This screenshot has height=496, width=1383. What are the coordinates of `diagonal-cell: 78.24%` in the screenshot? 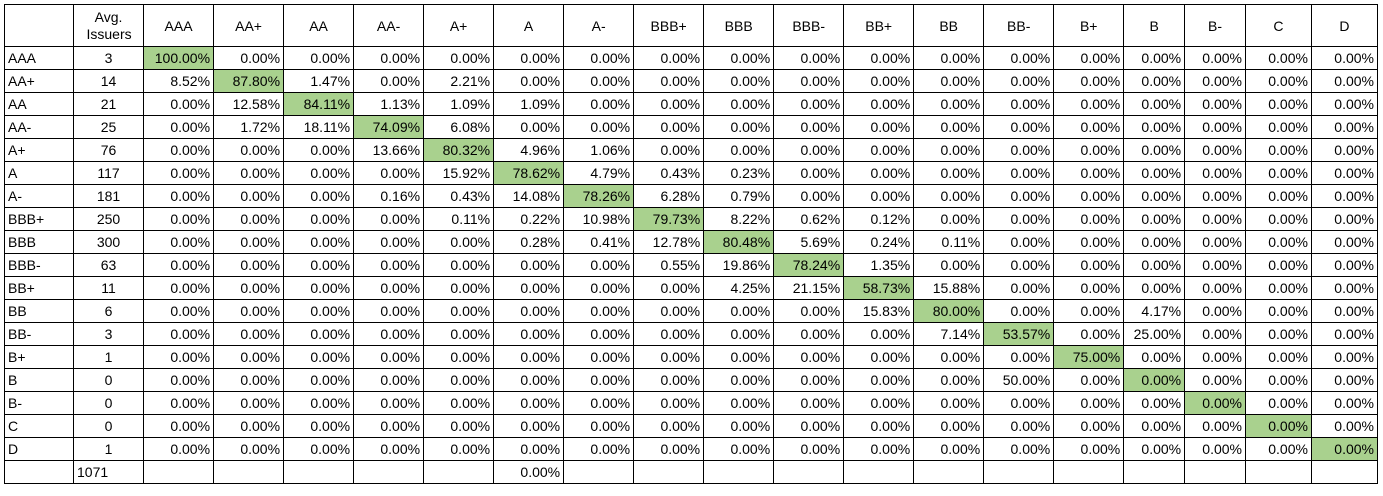 It's located at (809, 265).